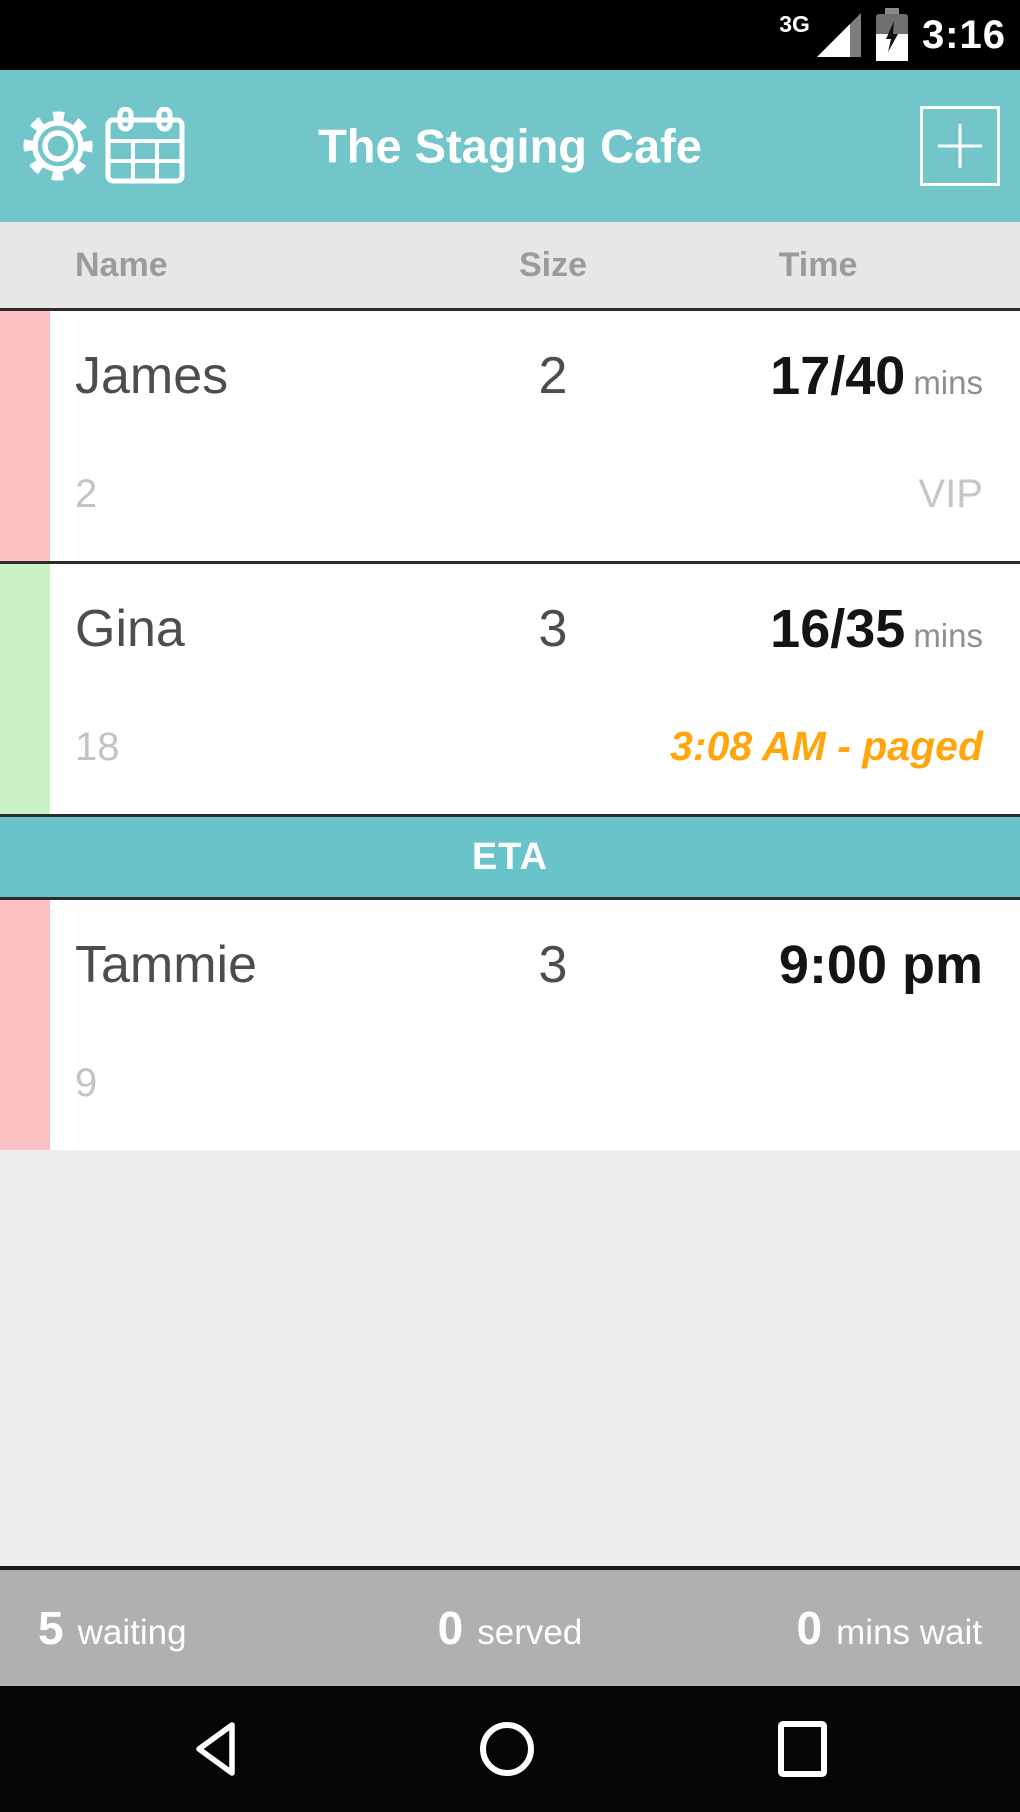  I want to click on wait-time-value: 17/40, so click(838, 376).